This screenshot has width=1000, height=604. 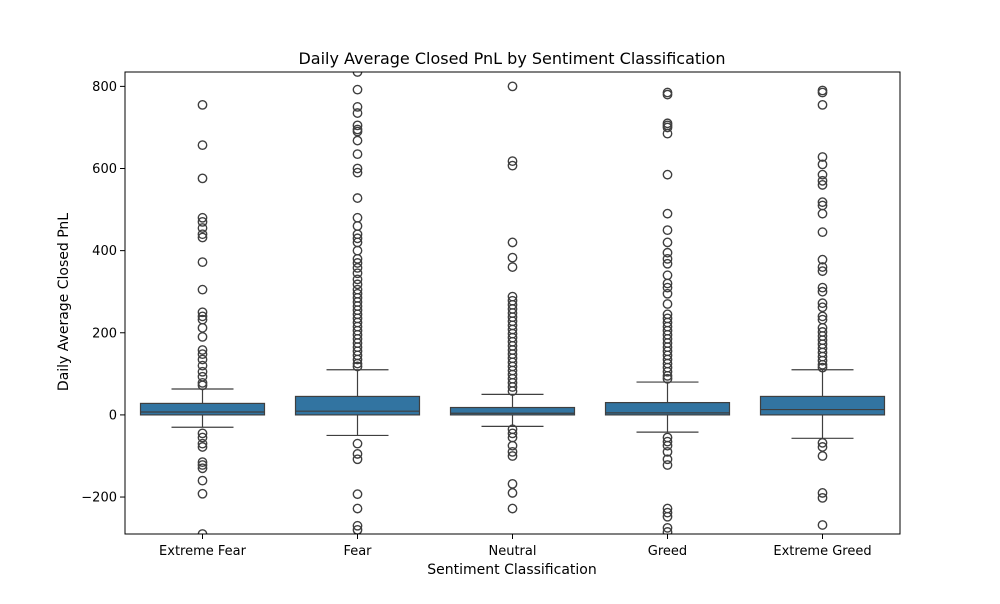 What do you see at coordinates (357, 303) in the screenshot?
I see `box-group-fear` at bounding box center [357, 303].